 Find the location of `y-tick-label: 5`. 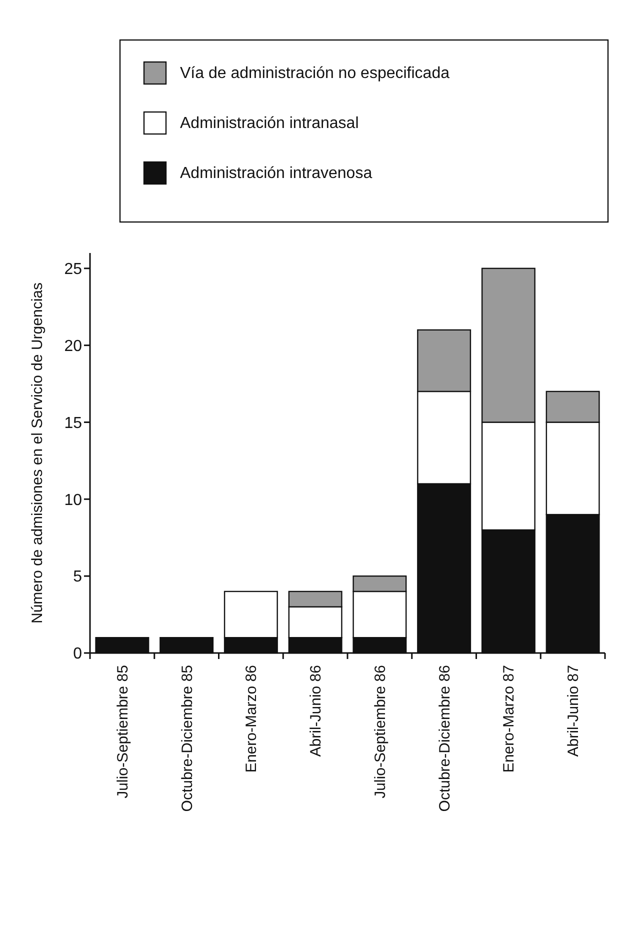

y-tick-label: 5 is located at coordinates (77, 577).